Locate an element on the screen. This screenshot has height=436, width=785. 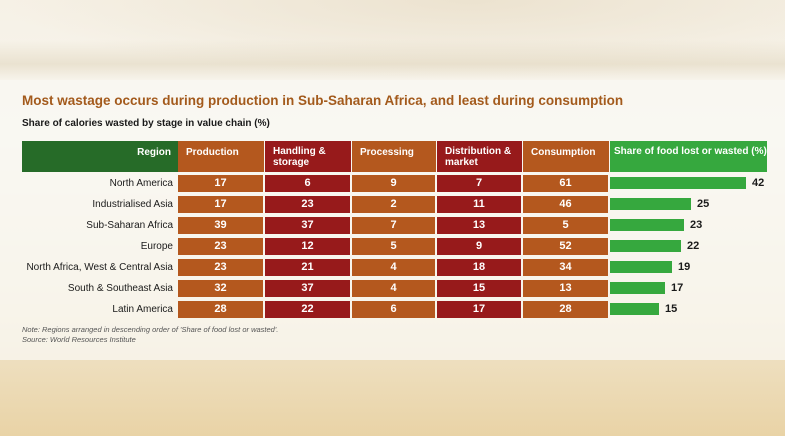
row-label: Sub-Saharan Africa is located at coordinates (129, 225).